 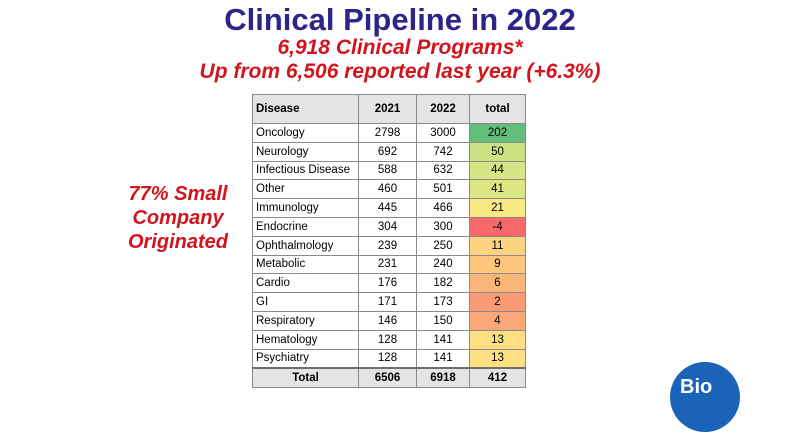 I want to click on header-2021: 2021, so click(x=387, y=109).